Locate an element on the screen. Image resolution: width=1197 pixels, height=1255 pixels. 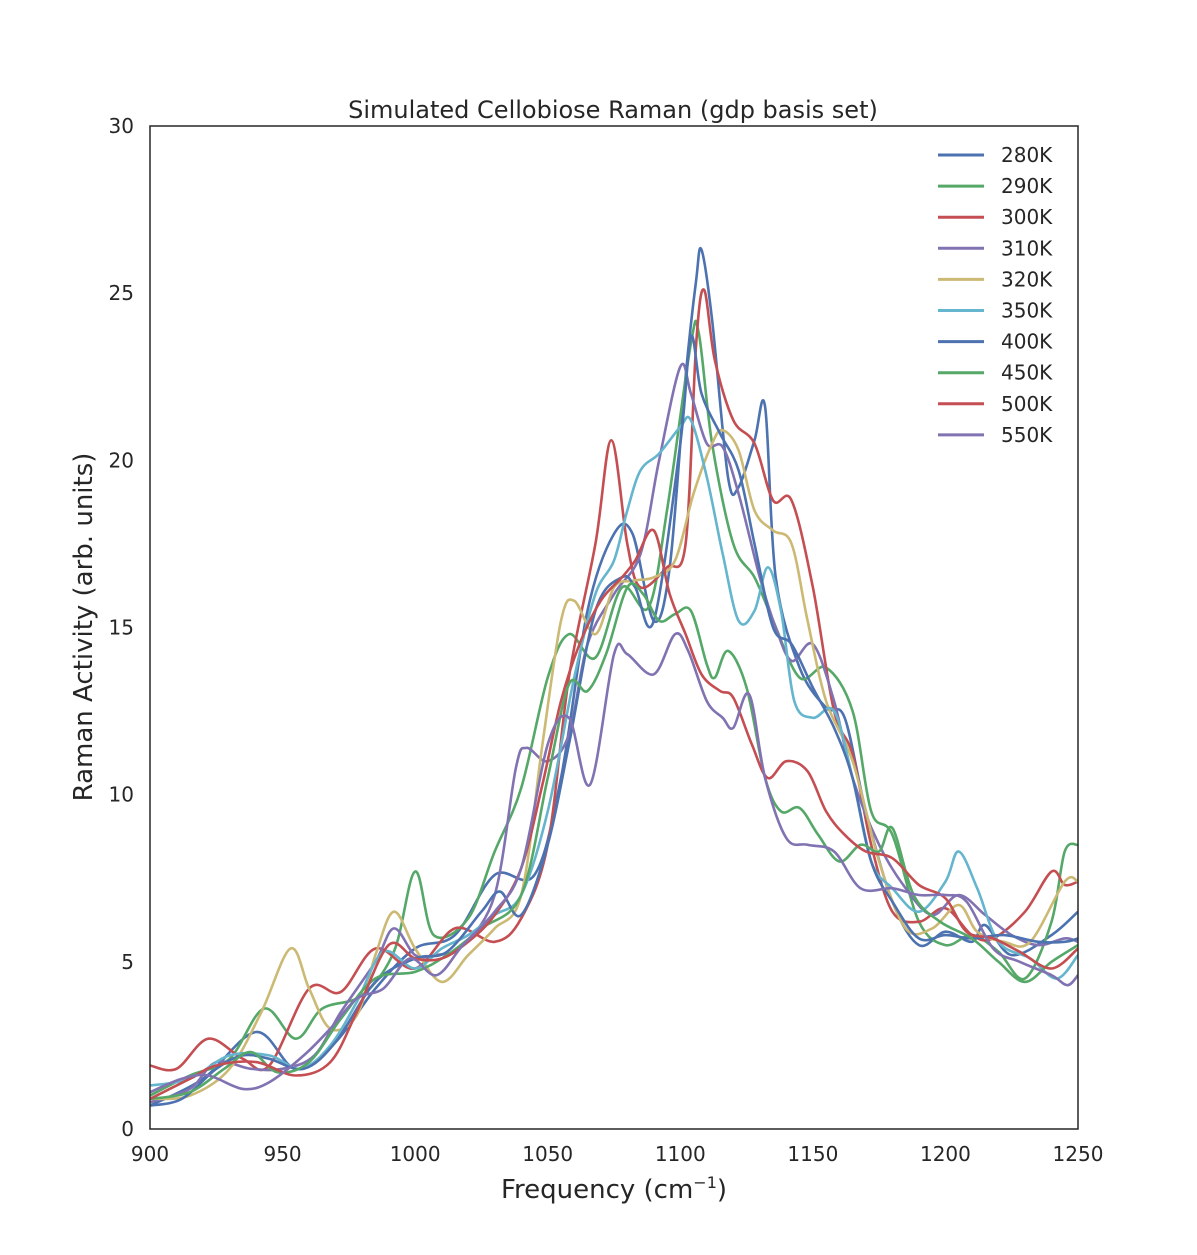
legend-label-350K: 350K is located at coordinates (1027, 311).